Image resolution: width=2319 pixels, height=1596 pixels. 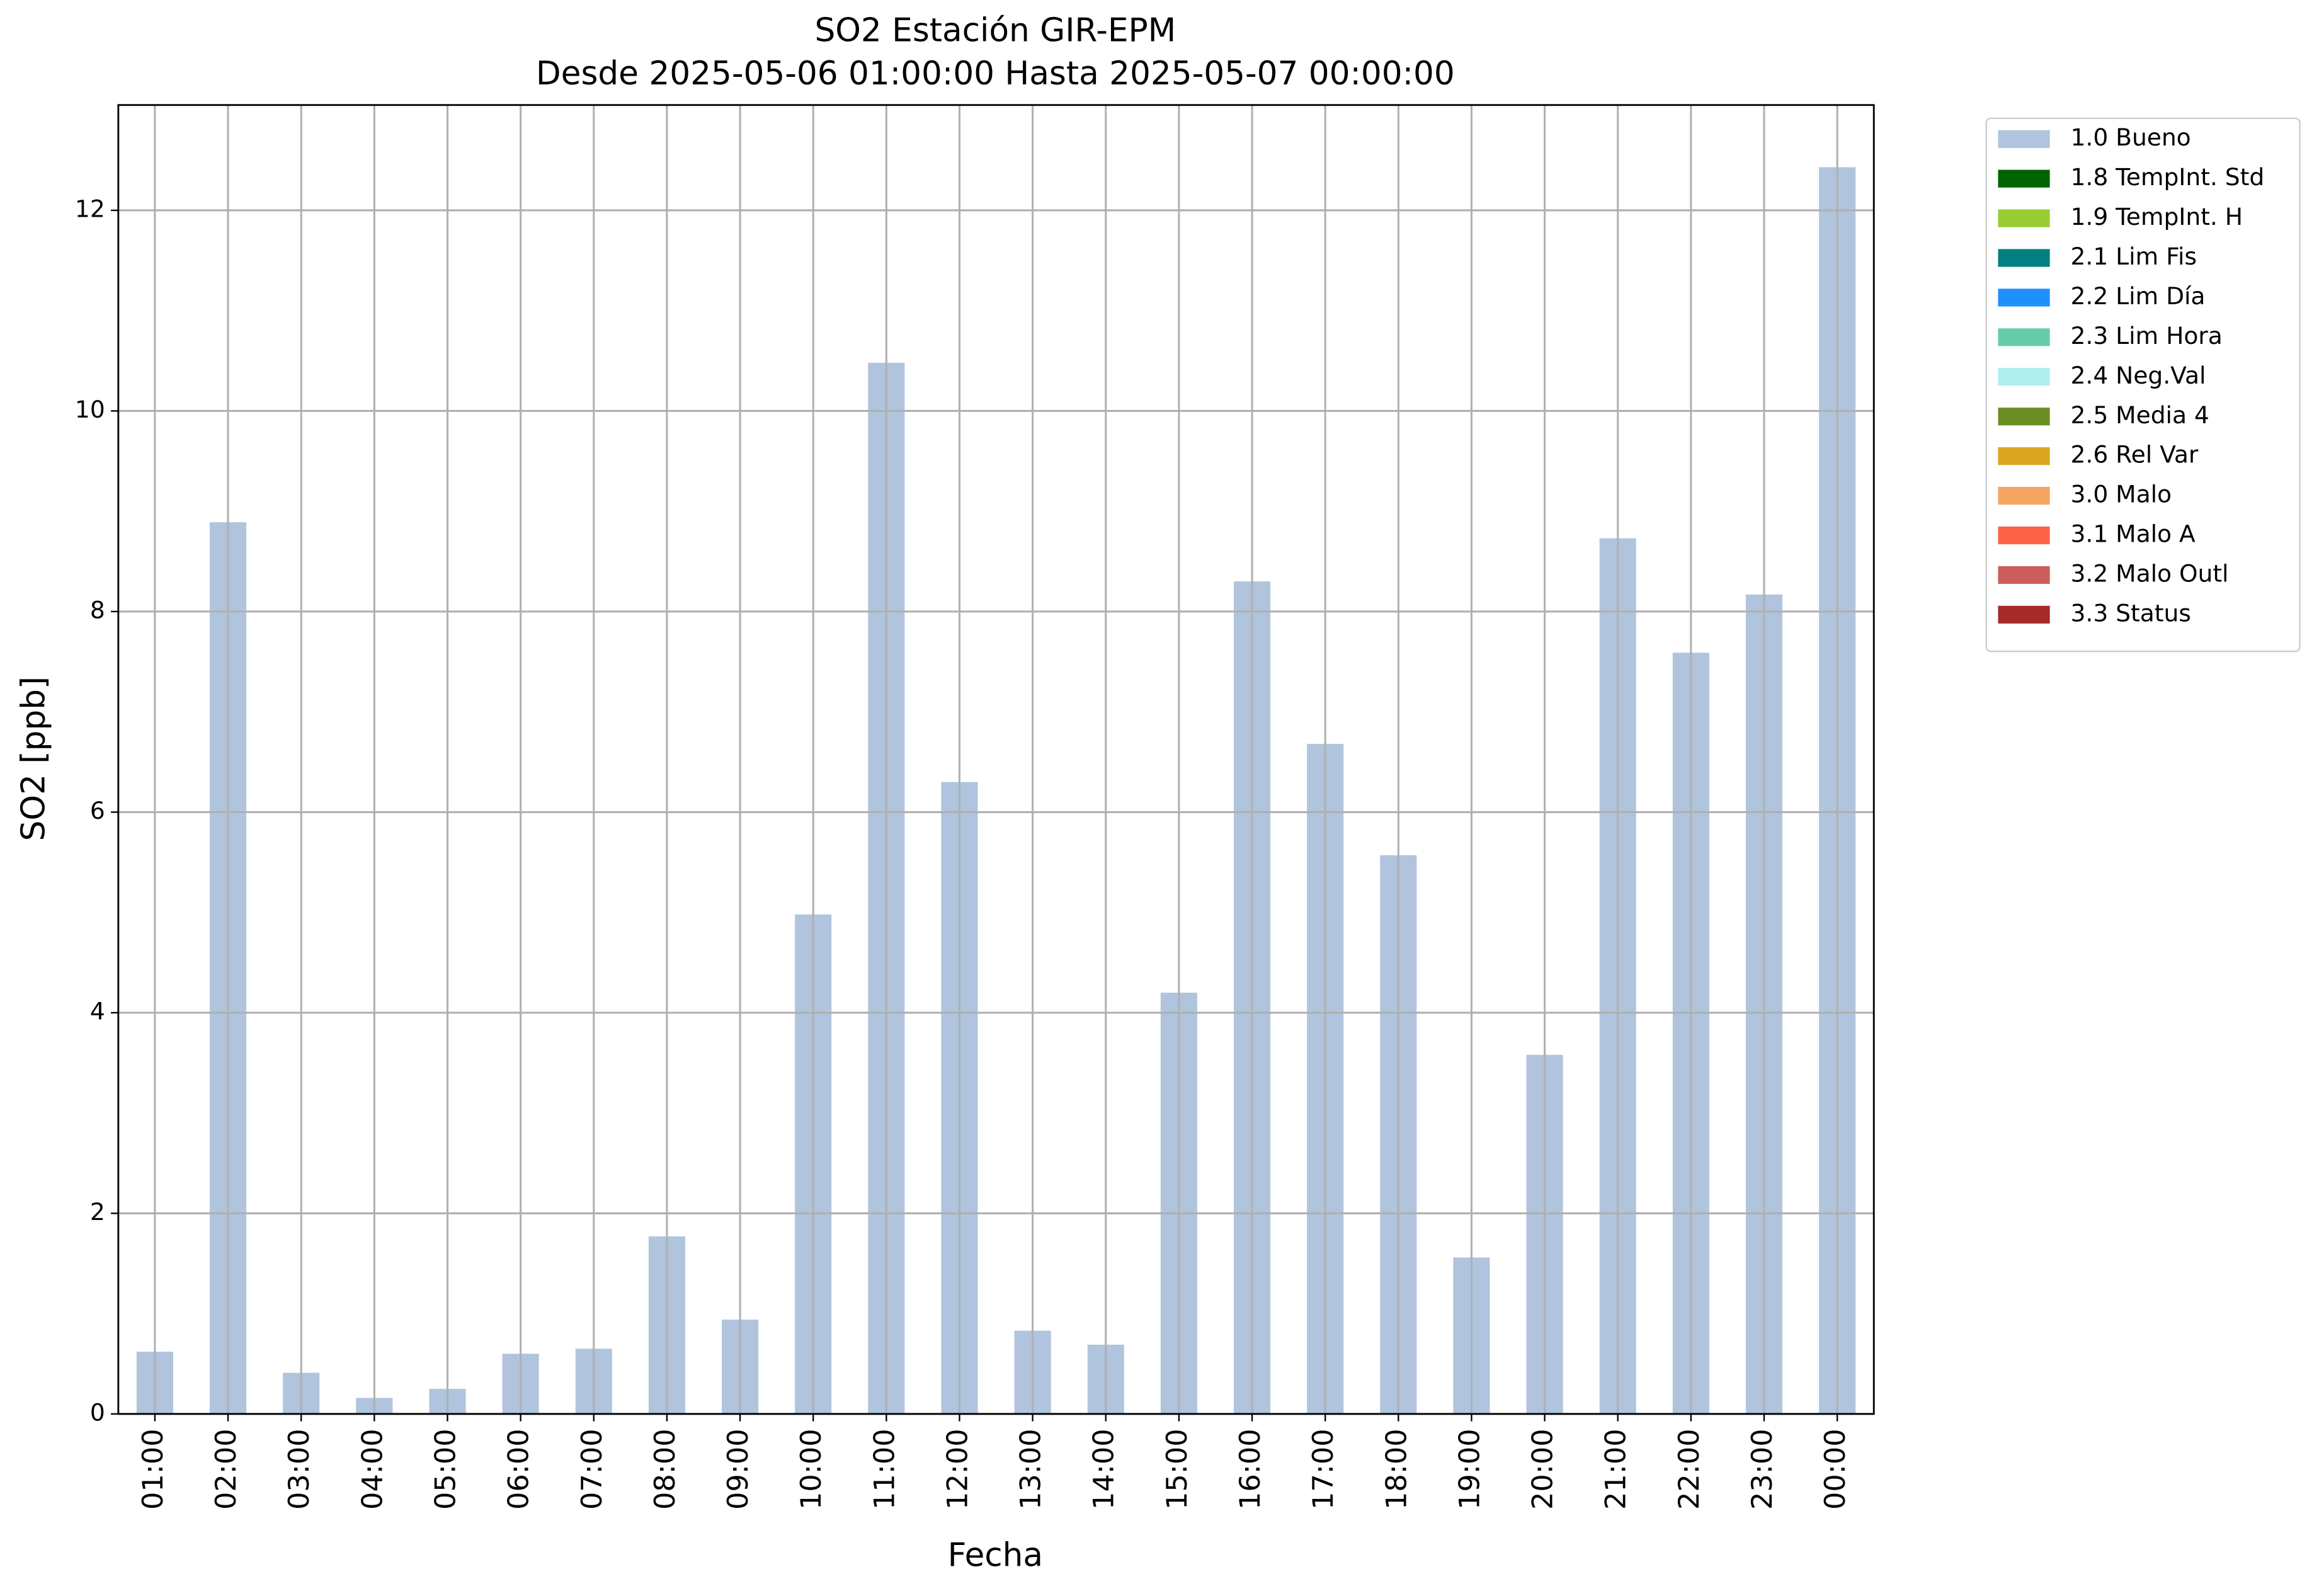 I want to click on x-tick-label: 00:00, so click(x=1835, y=1469).